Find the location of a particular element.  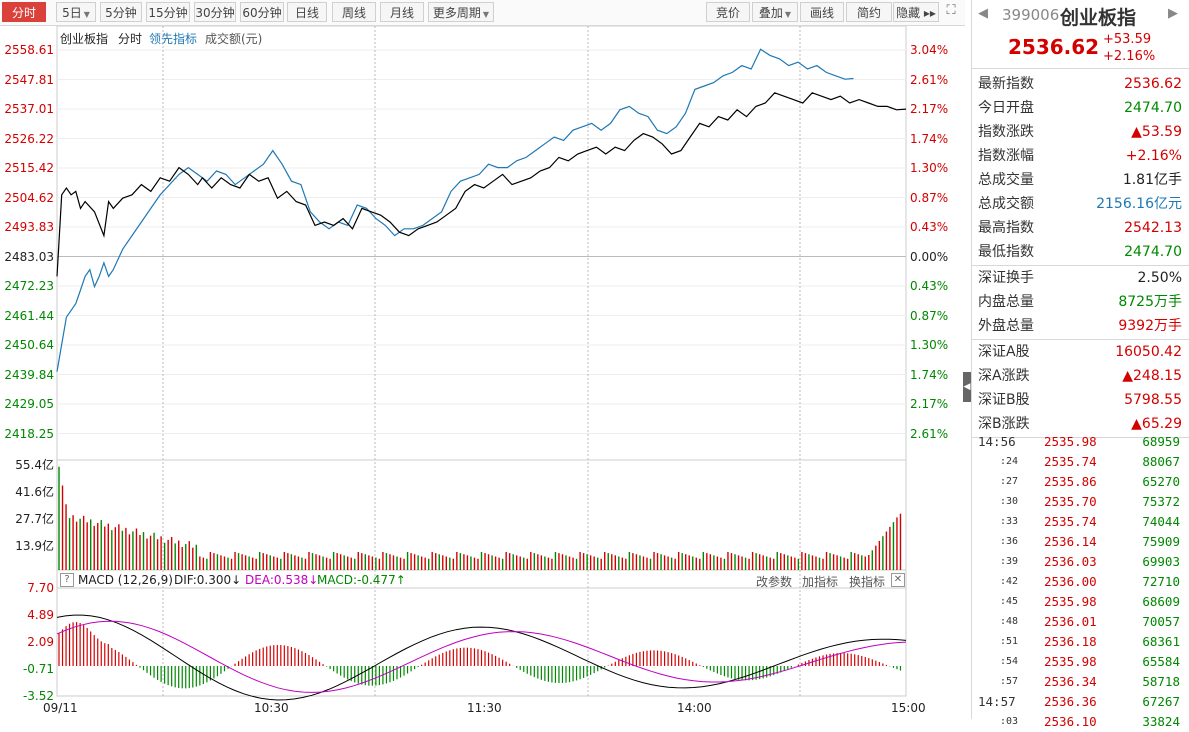

stat-value: 8725万手 is located at coordinates (1150, 302).